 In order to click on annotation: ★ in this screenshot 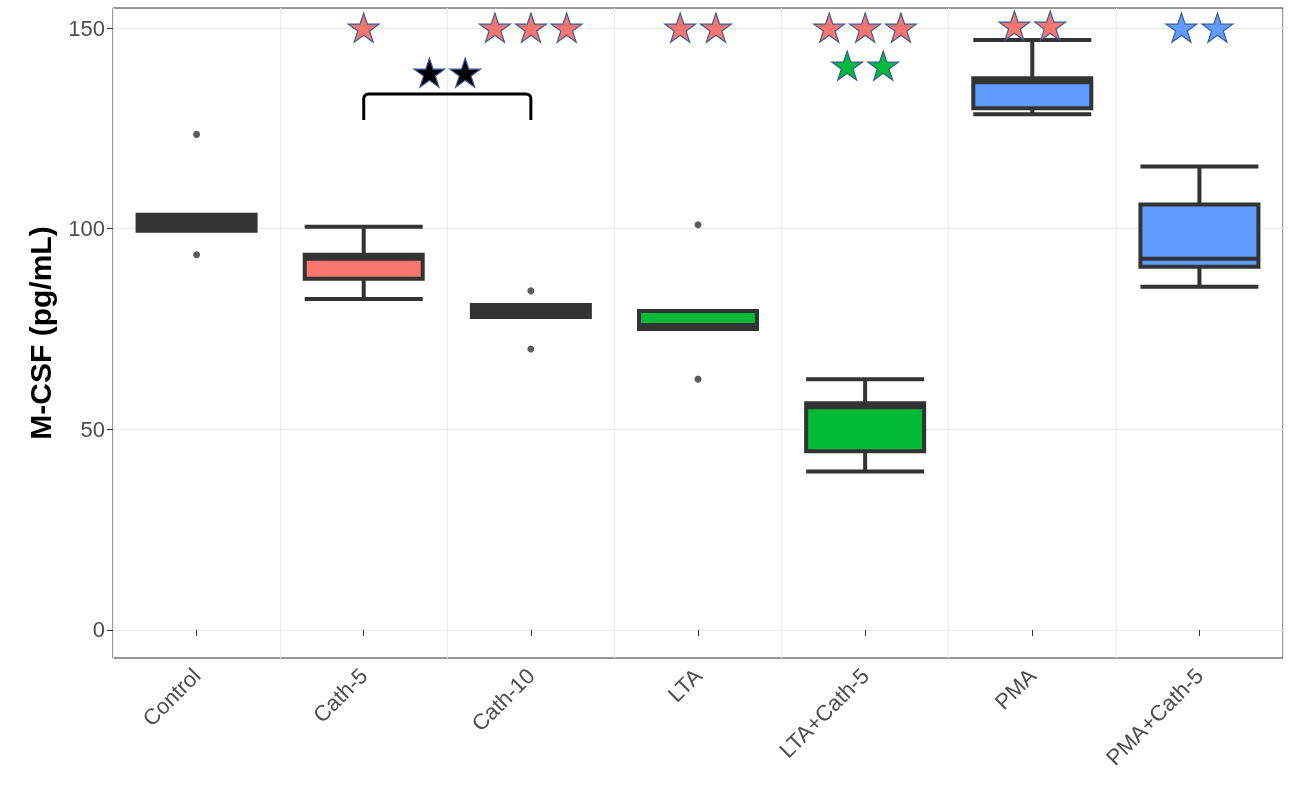, I will do `click(363, 28)`.